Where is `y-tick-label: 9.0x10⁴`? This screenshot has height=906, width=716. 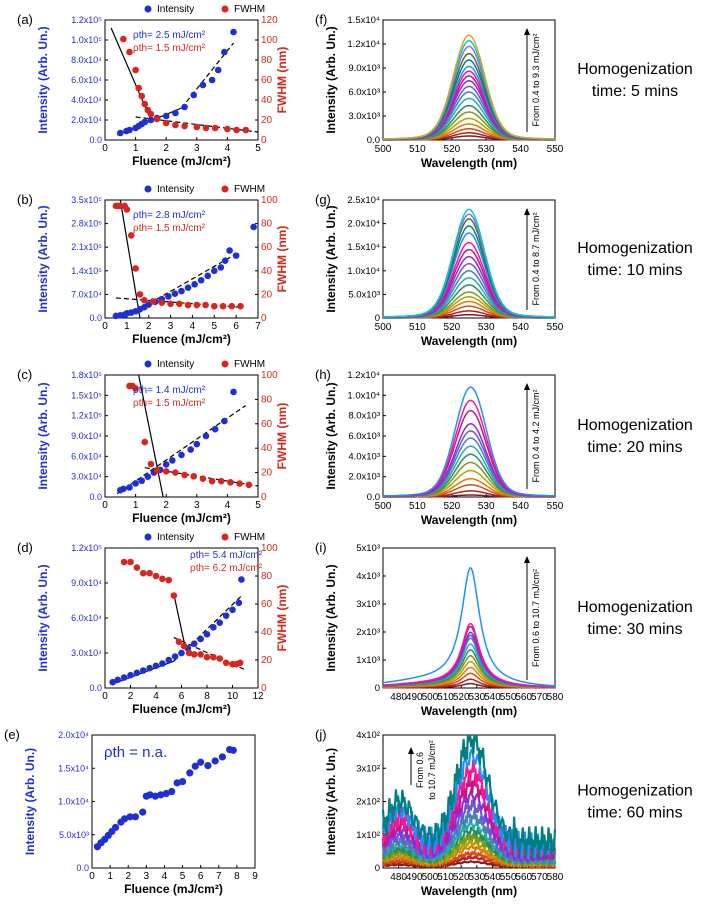 y-tick-label: 9.0x10⁴ is located at coordinates (86, 583).